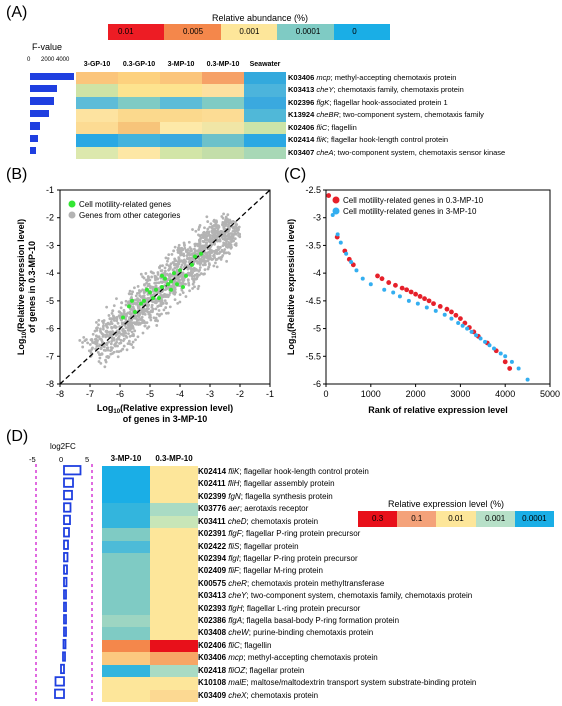 Image resolution: width=562 pixels, height=706 pixels. What do you see at coordinates (237, 596) in the screenshot?
I see `gene-name: cheY` at bounding box center [237, 596].